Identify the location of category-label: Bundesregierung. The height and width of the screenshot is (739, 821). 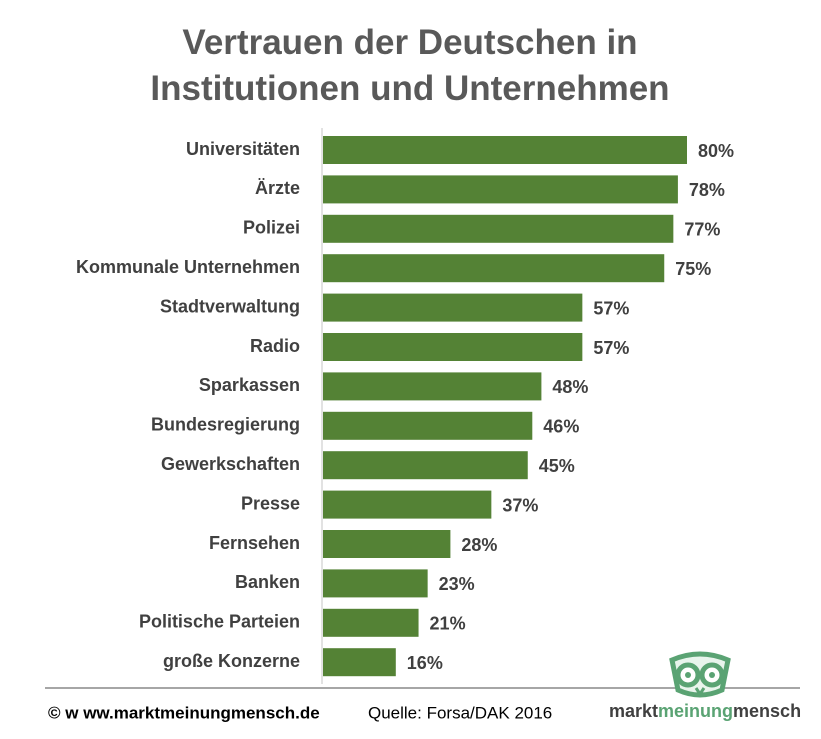
(225, 425).